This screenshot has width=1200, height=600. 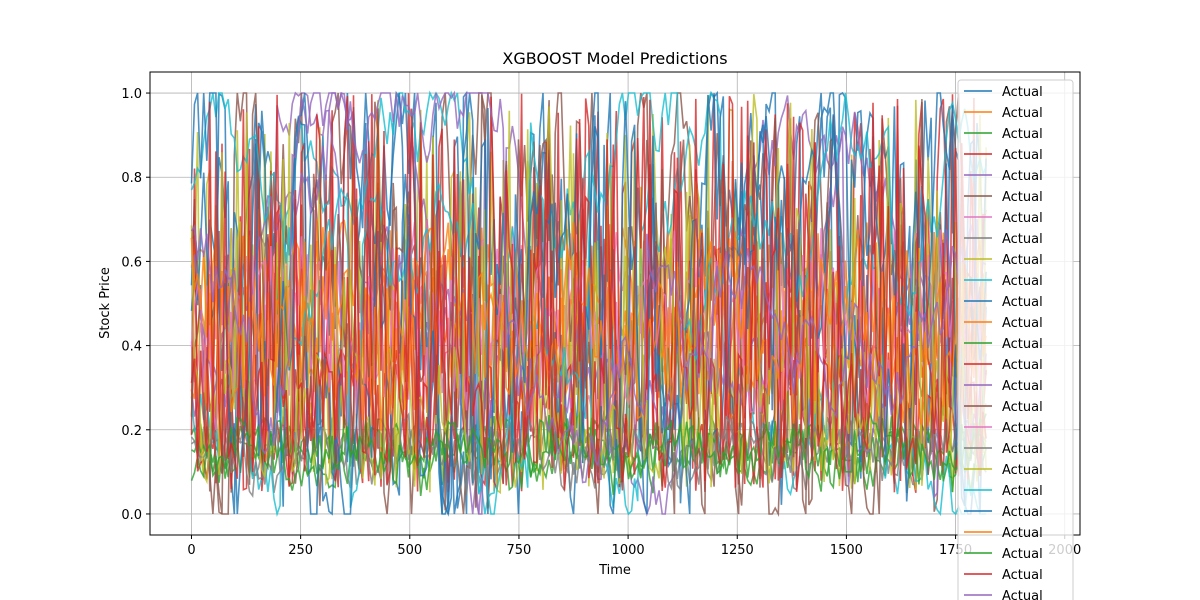 What do you see at coordinates (519, 550) in the screenshot?
I see `x-tick-label: 750` at bounding box center [519, 550].